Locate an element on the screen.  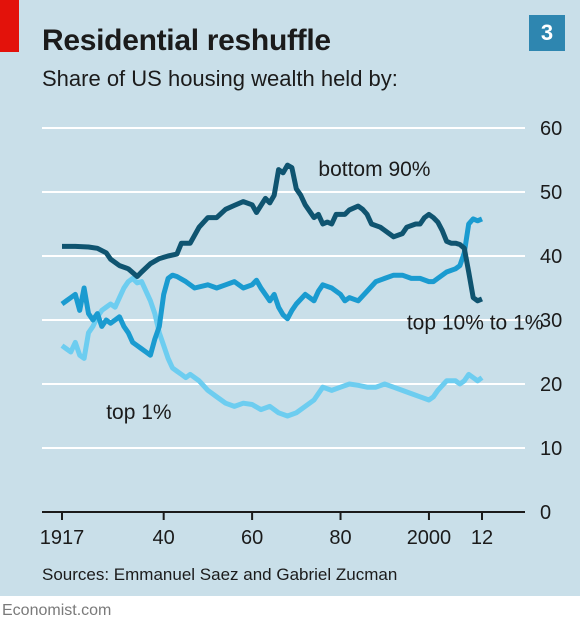
y-tick-label: 30 is located at coordinates (551, 321).